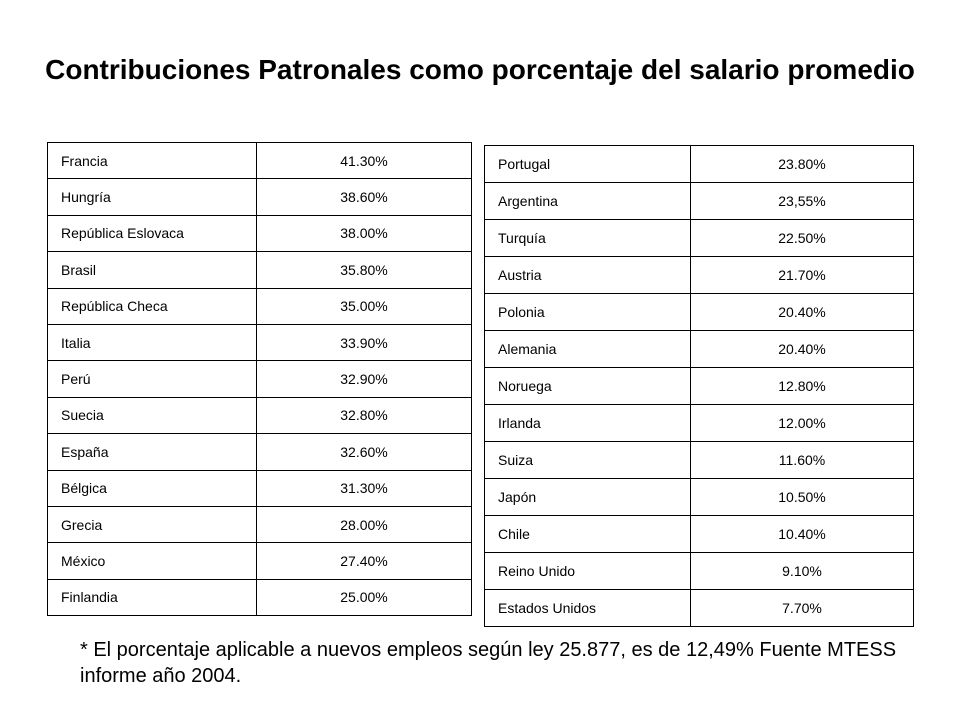 The image size is (960, 720). Describe the element at coordinates (152, 160) in the screenshot. I see `country-cell: Francia` at that location.